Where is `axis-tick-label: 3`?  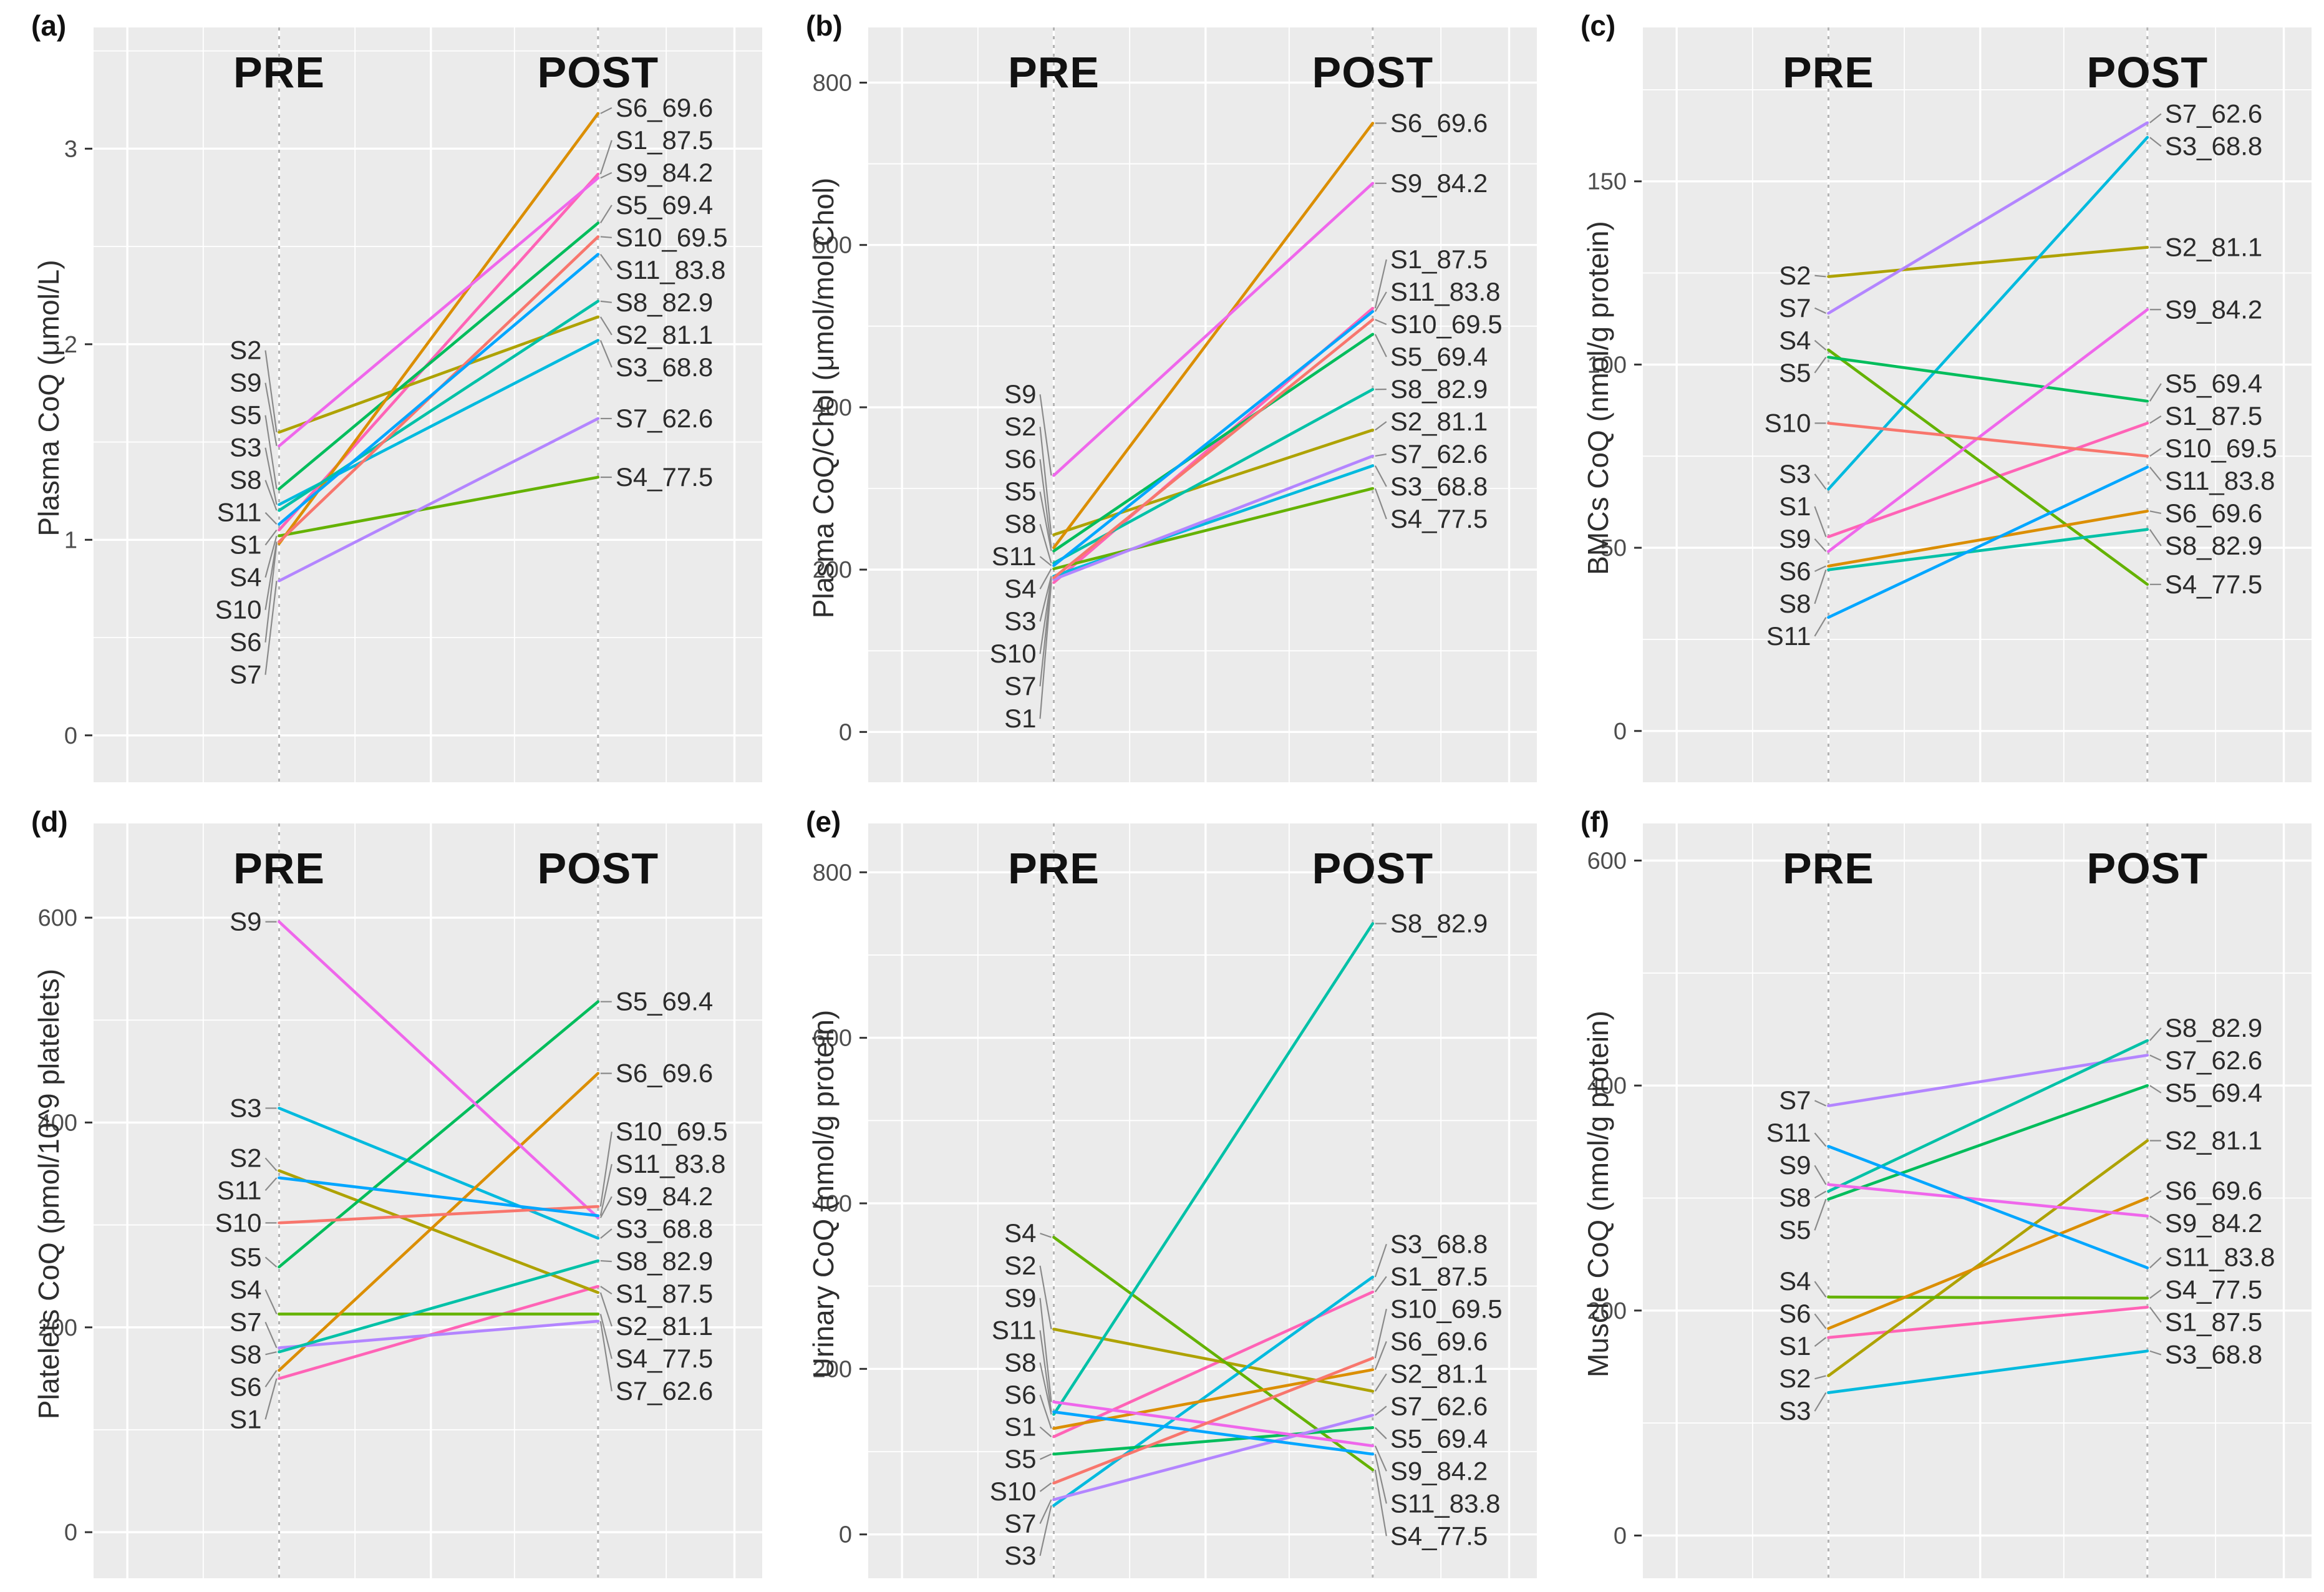 axis-tick-label: 3 is located at coordinates (70, 149).